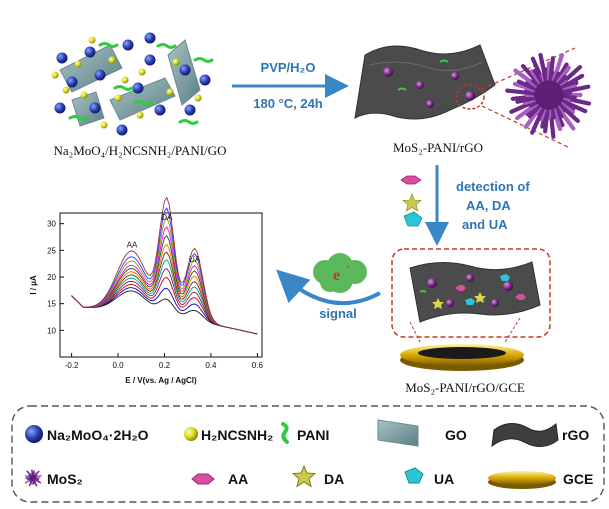  What do you see at coordinates (313, 435) in the screenshot?
I see `legend-label-2: PANI` at bounding box center [313, 435].